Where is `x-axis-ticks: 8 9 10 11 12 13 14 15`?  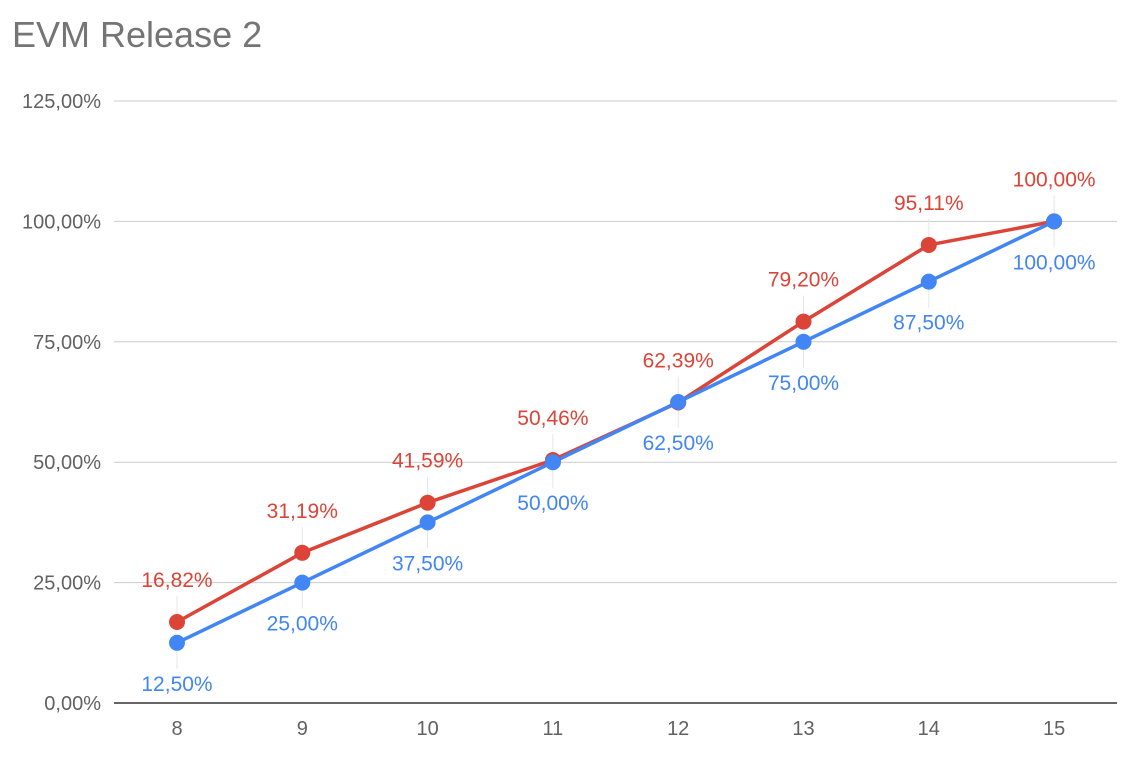
x-axis-ticks: 8 9 10 11 12 13 14 15 is located at coordinates (618, 729).